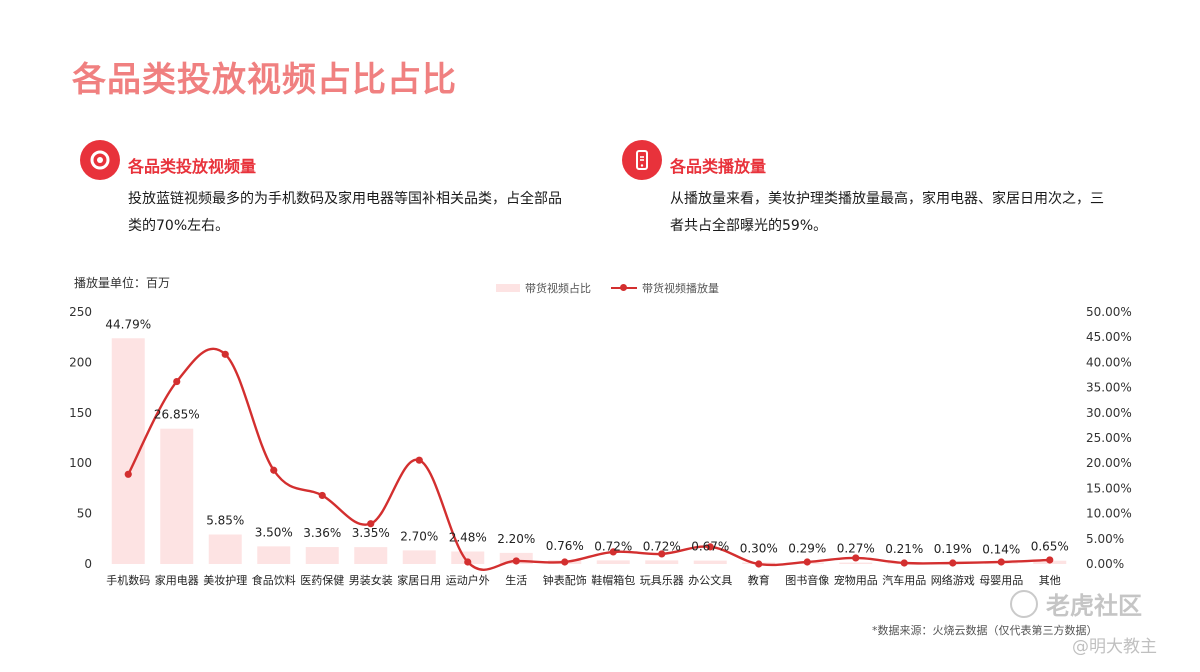  Describe the element at coordinates (177, 496) in the screenshot. I see `bar-家用电器` at that location.